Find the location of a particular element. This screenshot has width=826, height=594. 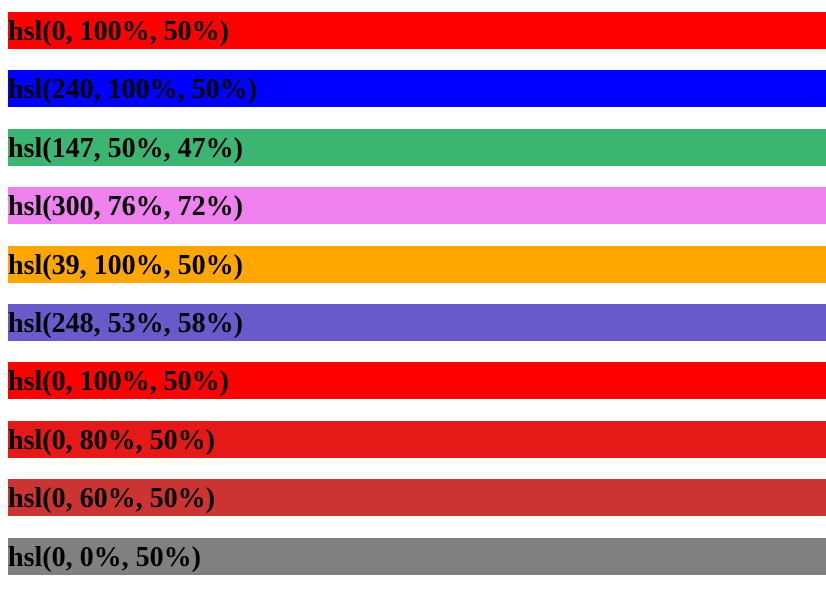

color-heading: hsl(240, 100%, 50%) is located at coordinates (417, 89).